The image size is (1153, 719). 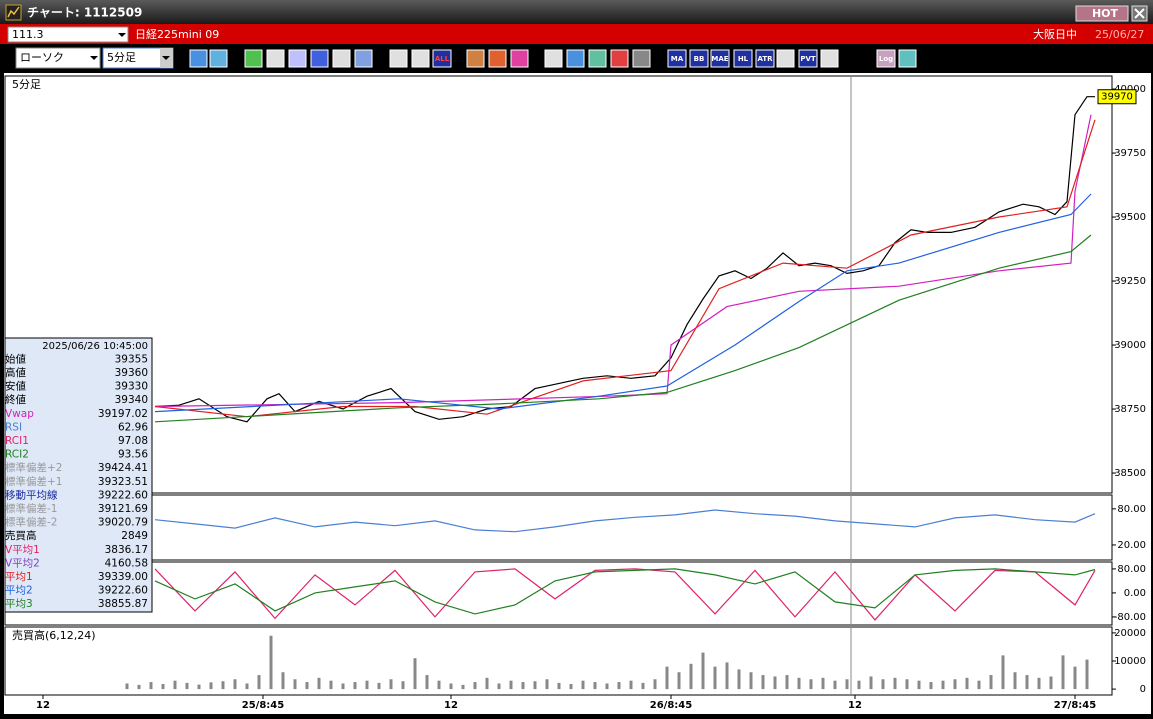 What do you see at coordinates (1130, 617) in the screenshot?
I see `y-tick-label: -80.00` at bounding box center [1130, 617].